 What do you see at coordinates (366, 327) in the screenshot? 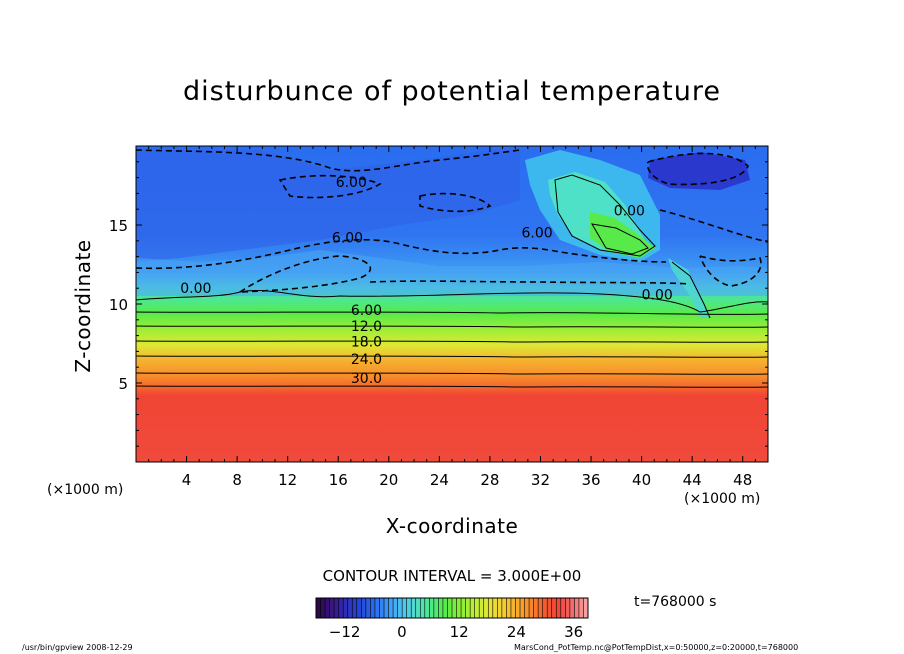
I see `contour-label: 12.0` at bounding box center [366, 327].